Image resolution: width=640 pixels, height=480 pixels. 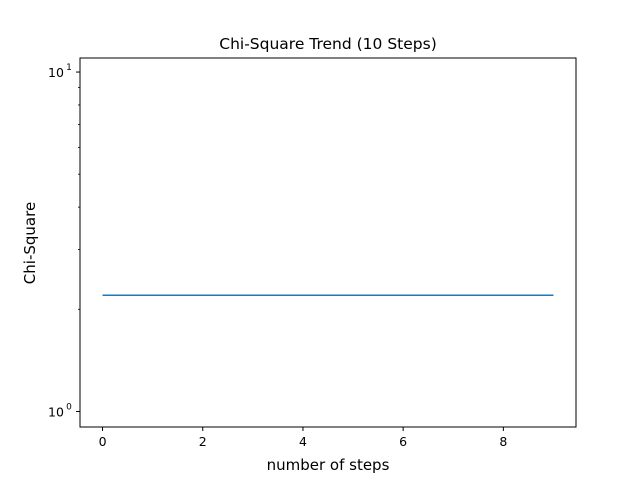 What do you see at coordinates (103, 441) in the screenshot?
I see `x-tick-label: 0` at bounding box center [103, 441].